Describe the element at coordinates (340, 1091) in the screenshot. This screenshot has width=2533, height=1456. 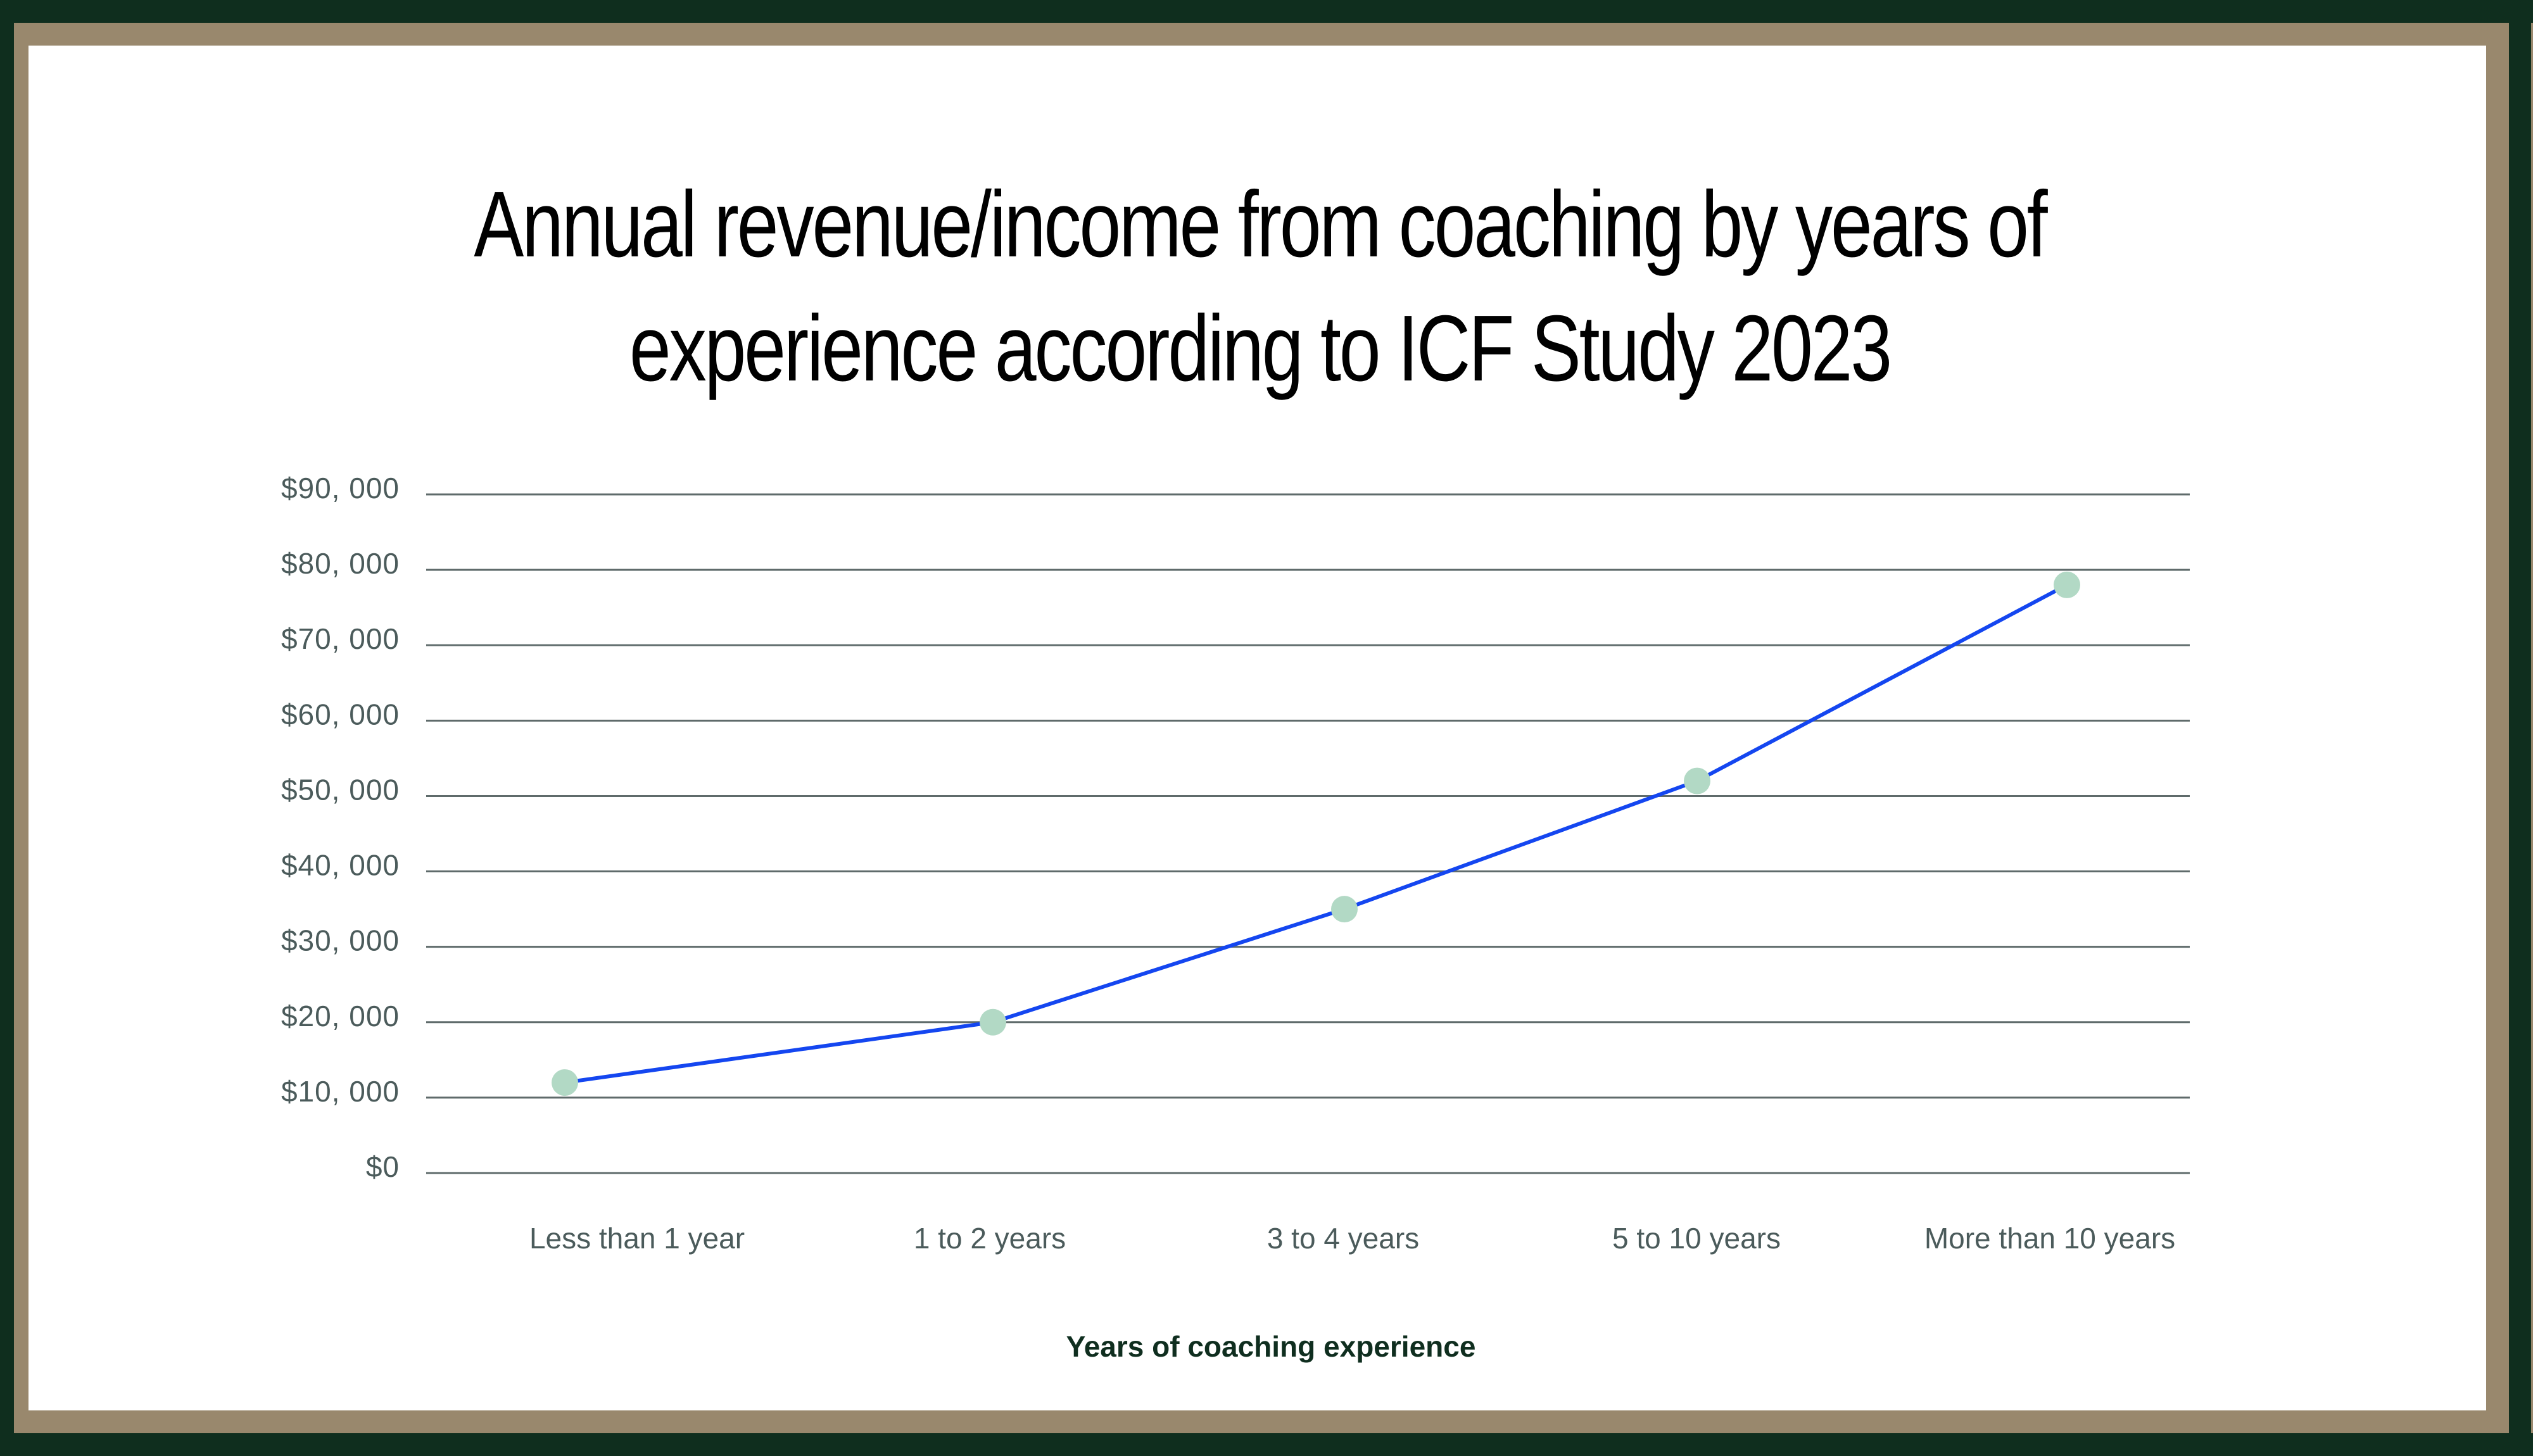
I see `y-tick-label: $10, 000` at that location.